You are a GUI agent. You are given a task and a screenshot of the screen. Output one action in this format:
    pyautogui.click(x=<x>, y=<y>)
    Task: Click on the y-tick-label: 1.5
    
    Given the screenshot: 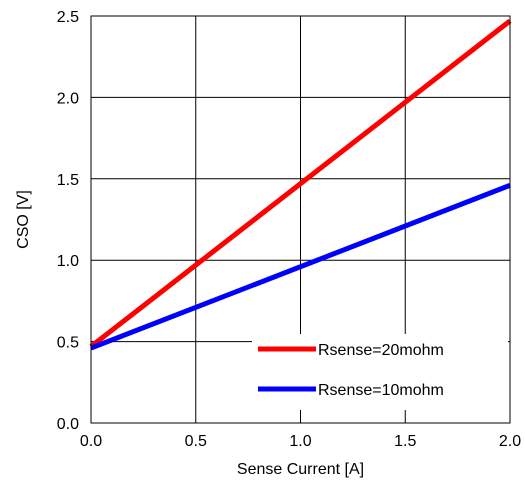 What is the action you would take?
    pyautogui.click(x=68, y=180)
    